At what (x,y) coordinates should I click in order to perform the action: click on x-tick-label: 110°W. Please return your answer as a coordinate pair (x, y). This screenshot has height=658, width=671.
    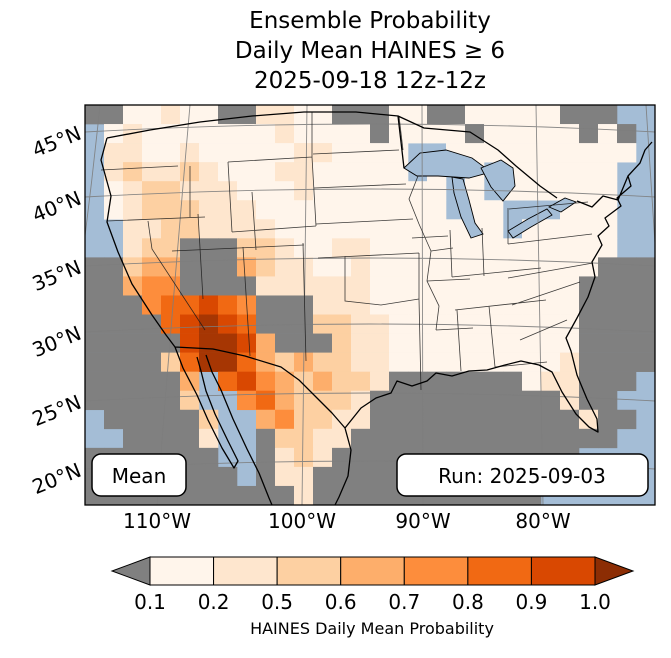
    Looking at the image, I should click on (157, 521).